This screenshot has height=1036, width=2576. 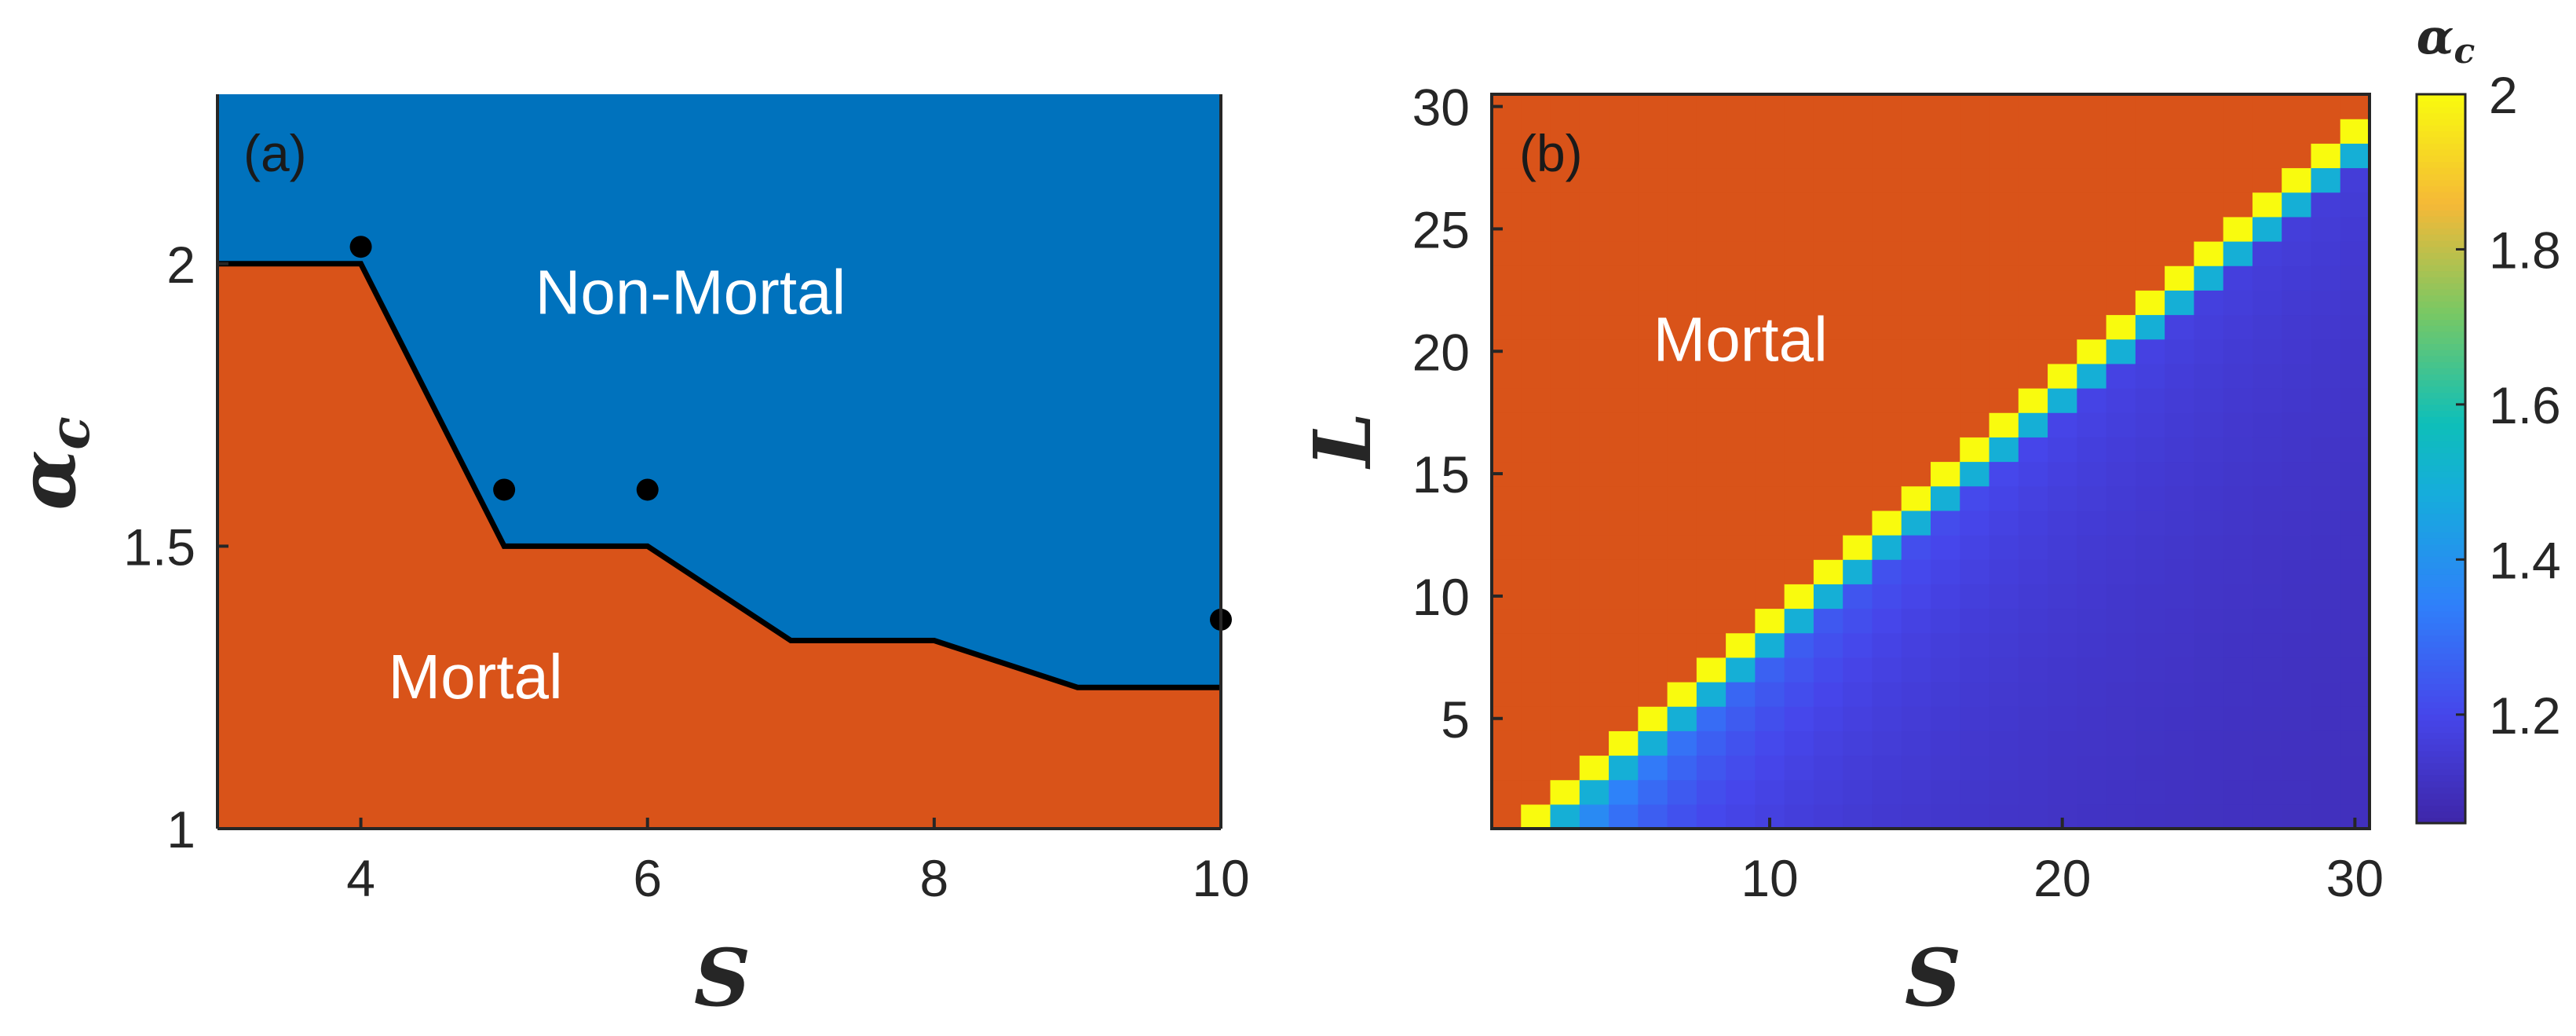 What do you see at coordinates (2525, 560) in the screenshot?
I see `colorbar-tick-label: 1.4` at bounding box center [2525, 560].